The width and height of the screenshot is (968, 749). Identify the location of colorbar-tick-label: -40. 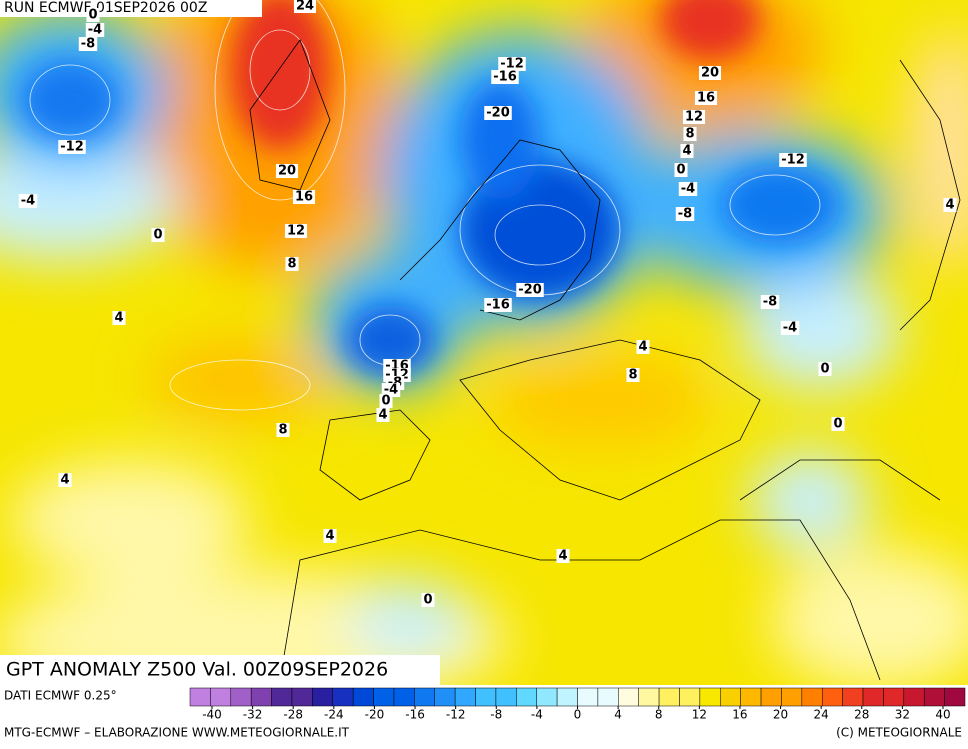
(212, 715).